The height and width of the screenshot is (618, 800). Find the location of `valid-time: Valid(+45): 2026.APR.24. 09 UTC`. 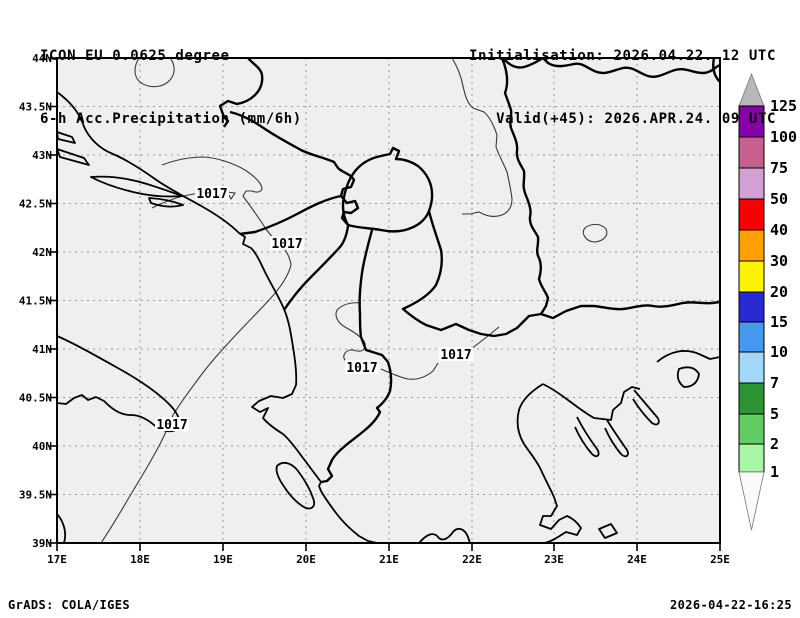

valid-time: Valid(+45): 2026.APR.24. 09 UTC is located at coordinates (636, 119).